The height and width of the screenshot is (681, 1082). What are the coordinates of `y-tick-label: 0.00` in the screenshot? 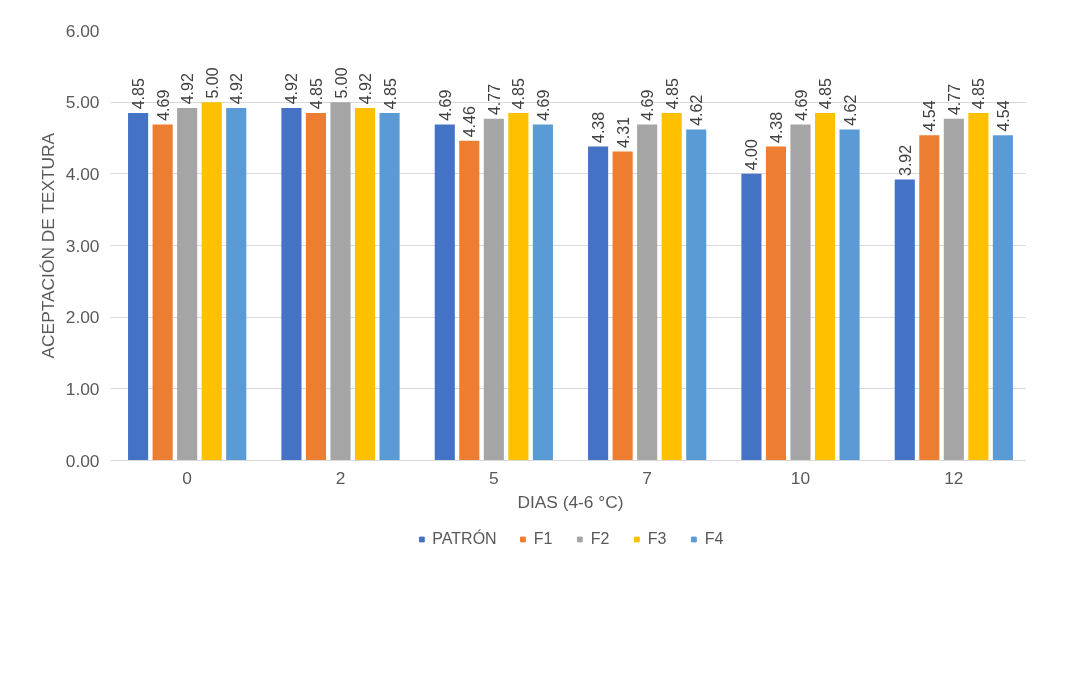 It's located at (82, 460).